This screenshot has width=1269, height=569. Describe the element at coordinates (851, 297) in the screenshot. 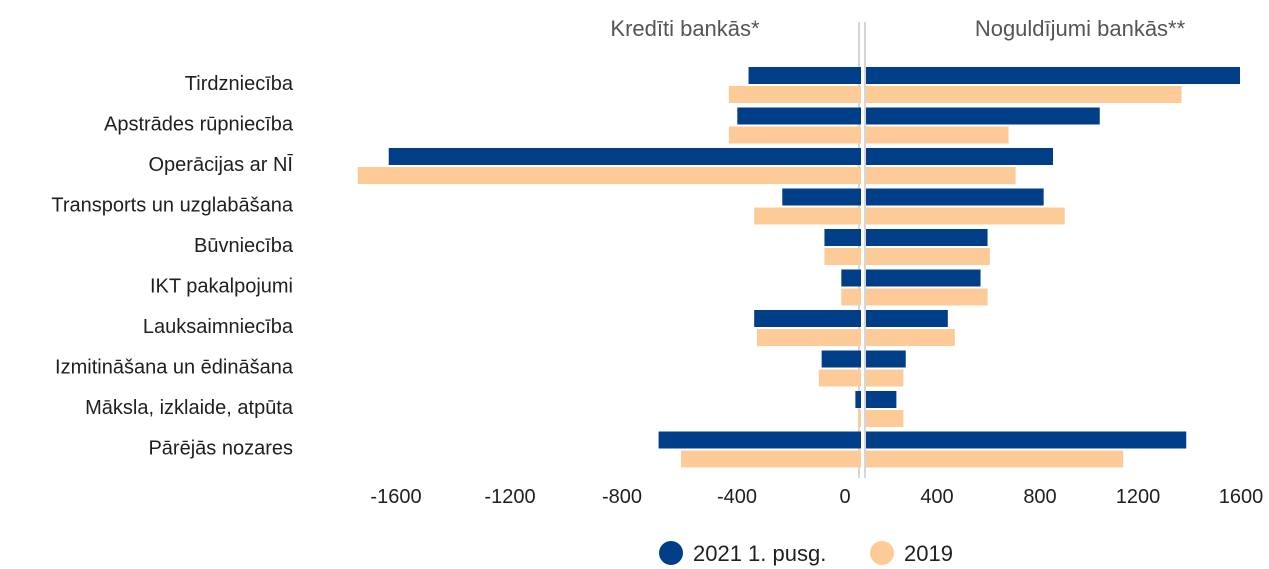

I see `bar-loans-2019-ikt-pakalpojumi` at that location.